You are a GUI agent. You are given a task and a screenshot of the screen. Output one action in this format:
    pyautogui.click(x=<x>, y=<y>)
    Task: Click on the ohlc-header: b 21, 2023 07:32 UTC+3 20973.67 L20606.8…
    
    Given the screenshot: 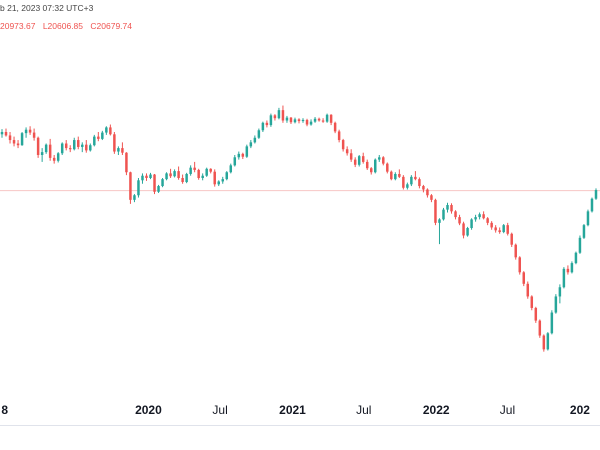 What is the action you would take?
    pyautogui.click(x=300, y=20)
    